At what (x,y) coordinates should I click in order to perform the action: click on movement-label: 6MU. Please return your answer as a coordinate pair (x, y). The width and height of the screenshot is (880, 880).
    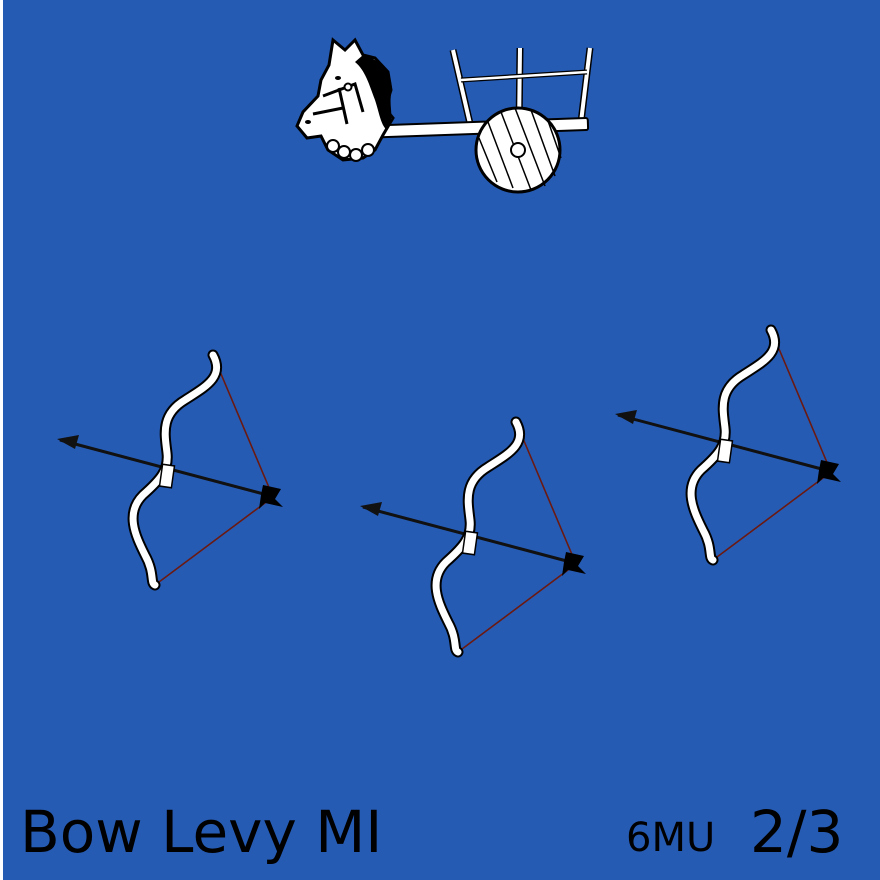
    Looking at the image, I should click on (671, 838).